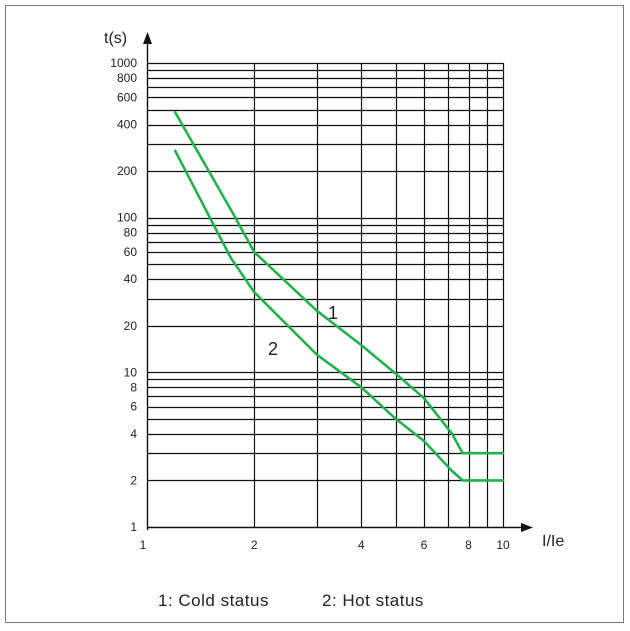 This screenshot has height=631, width=630. I want to click on y-tick-label: 400, so click(127, 125).